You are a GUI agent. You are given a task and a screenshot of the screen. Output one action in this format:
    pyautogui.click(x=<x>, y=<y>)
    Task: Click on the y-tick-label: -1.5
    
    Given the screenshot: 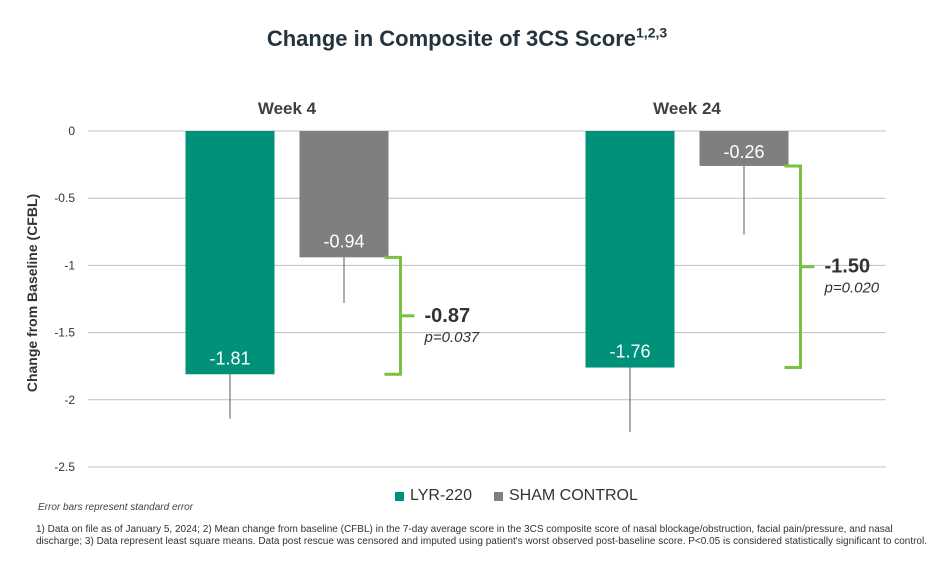 What is the action you would take?
    pyautogui.click(x=64, y=333)
    